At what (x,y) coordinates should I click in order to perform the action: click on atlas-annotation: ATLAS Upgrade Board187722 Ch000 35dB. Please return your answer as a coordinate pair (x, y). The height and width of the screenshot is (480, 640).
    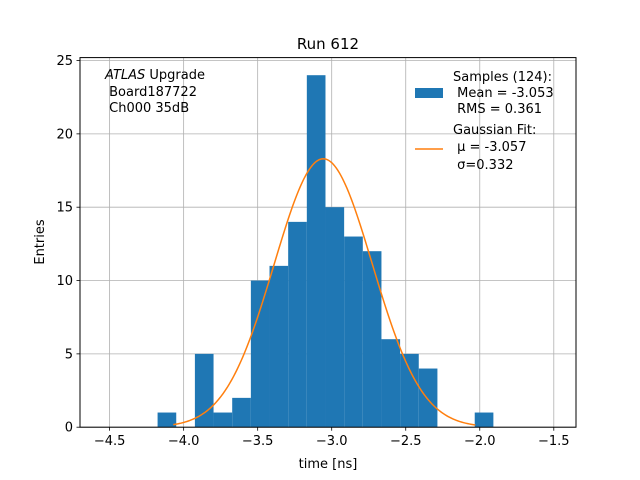
    Looking at the image, I should click on (154, 92).